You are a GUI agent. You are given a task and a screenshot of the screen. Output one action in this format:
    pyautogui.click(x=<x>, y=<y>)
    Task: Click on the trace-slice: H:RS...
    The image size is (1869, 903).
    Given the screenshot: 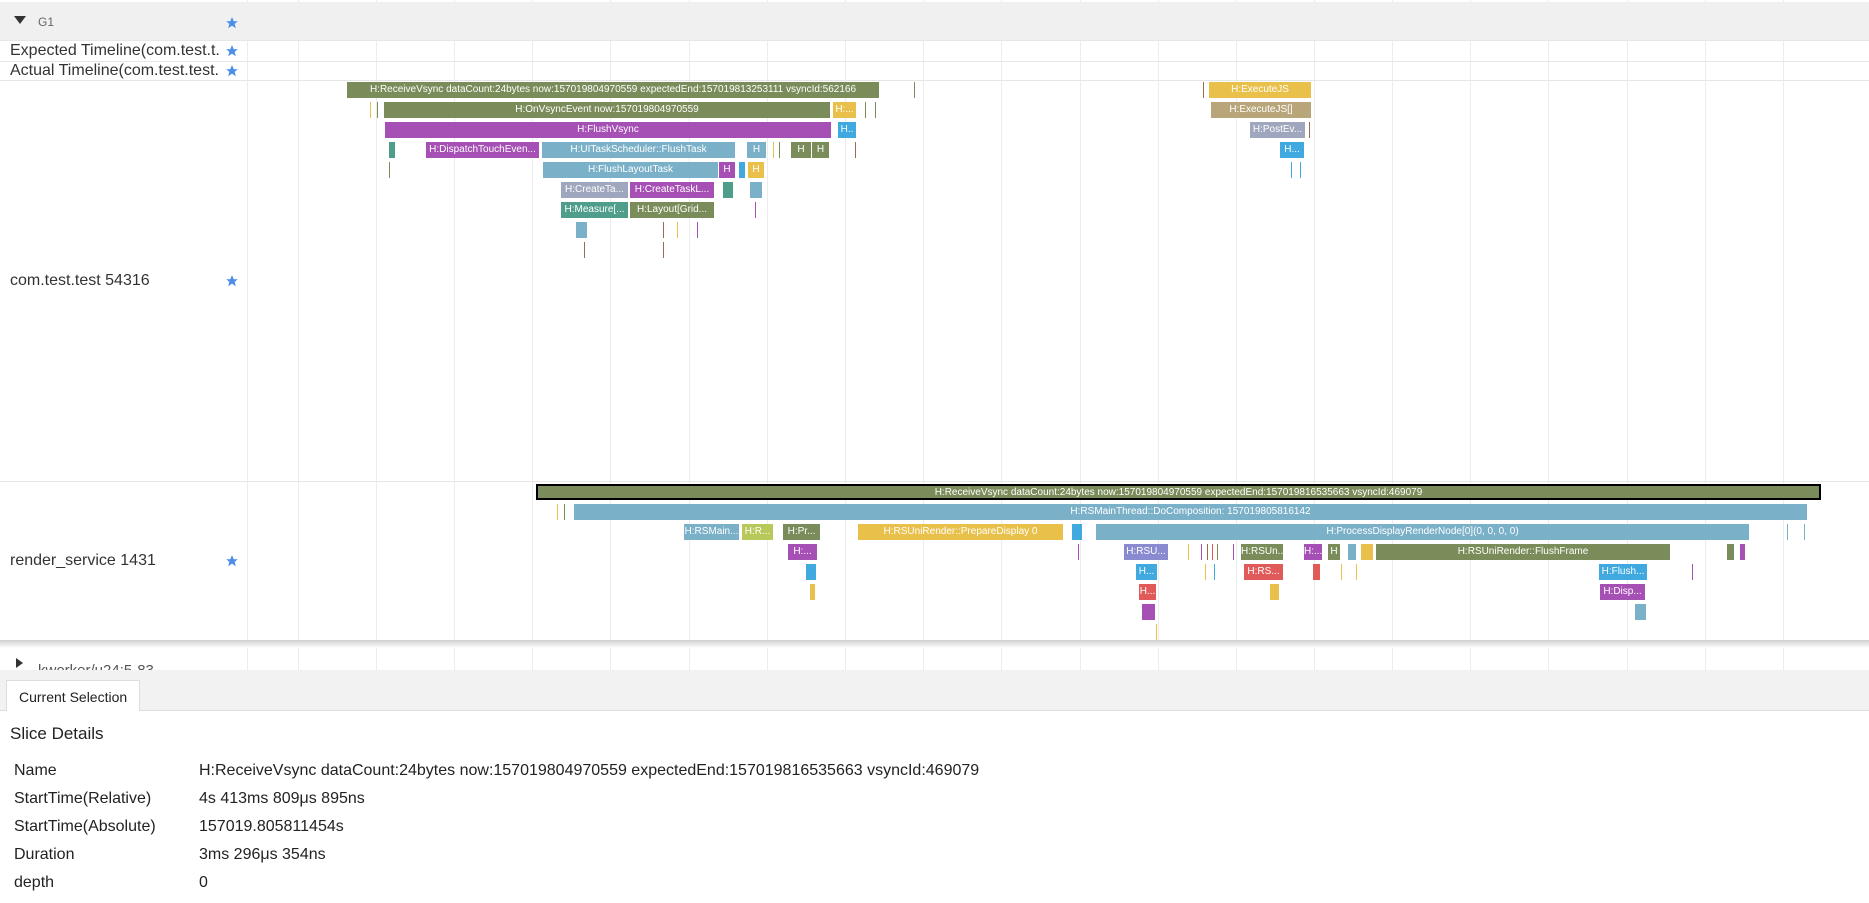 What is the action you would take?
    pyautogui.click(x=1263, y=572)
    